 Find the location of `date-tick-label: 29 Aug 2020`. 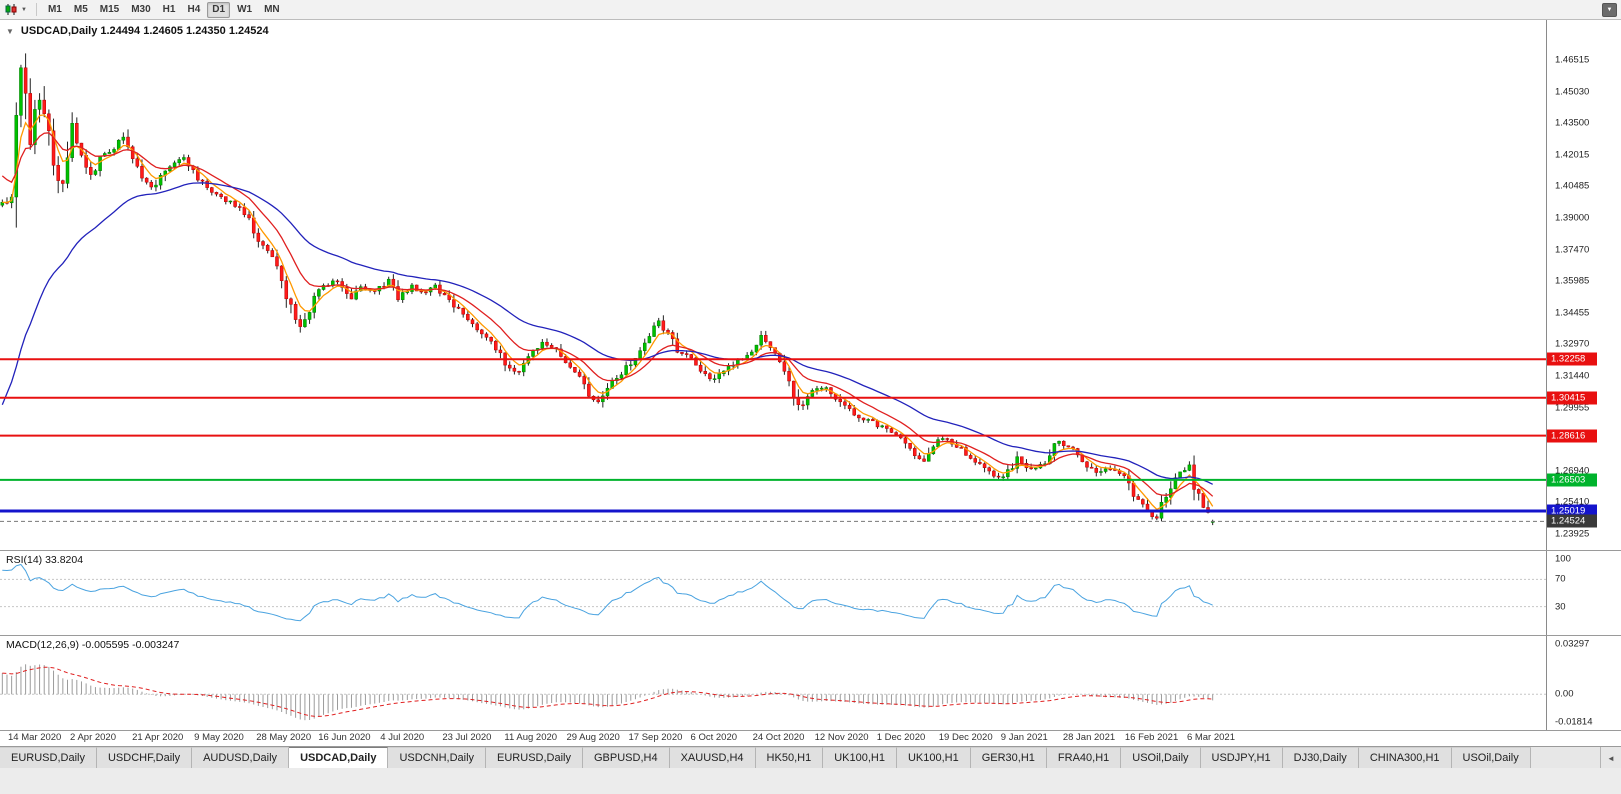

date-tick-label: 29 Aug 2020 is located at coordinates (593, 737).